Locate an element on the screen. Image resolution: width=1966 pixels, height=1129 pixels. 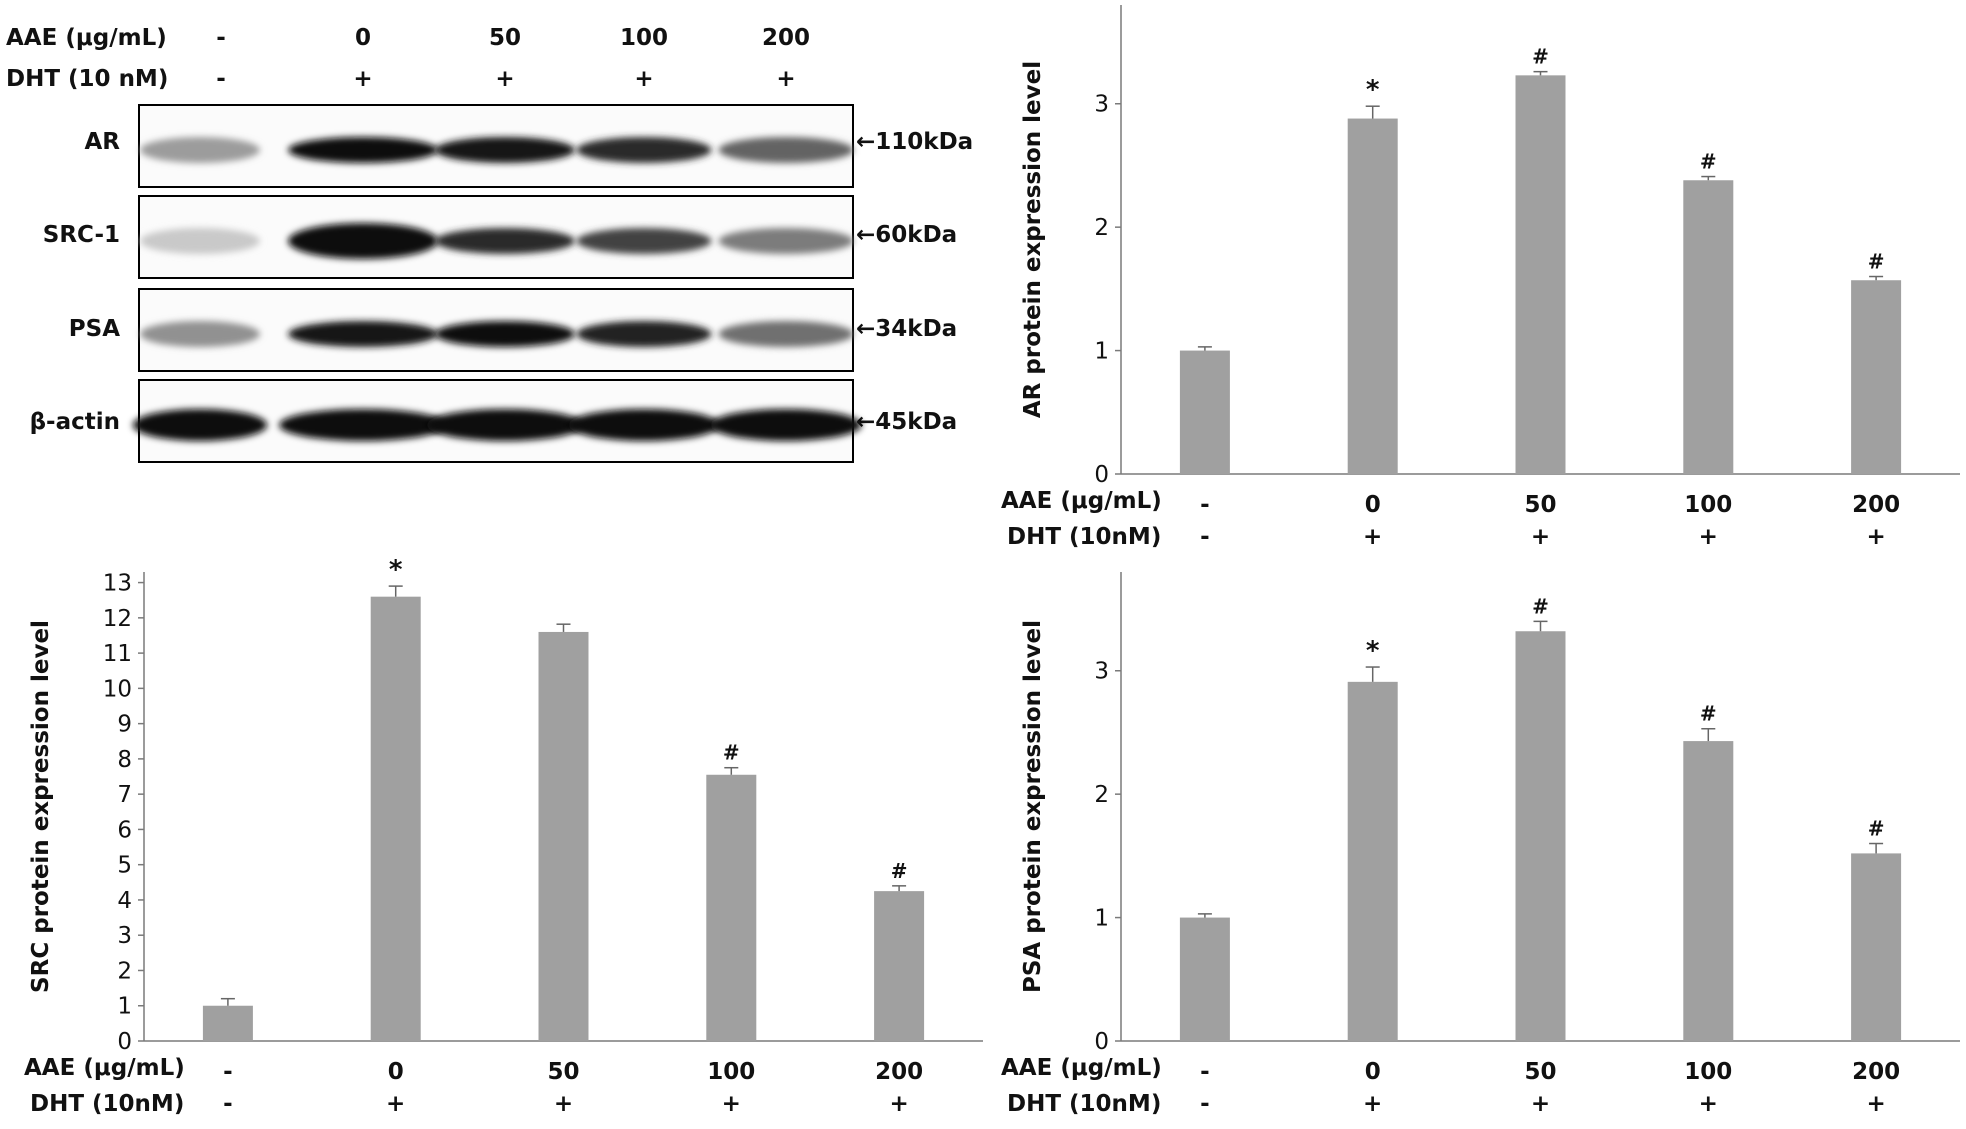
band-name-psa: PSA is located at coordinates (94, 329).